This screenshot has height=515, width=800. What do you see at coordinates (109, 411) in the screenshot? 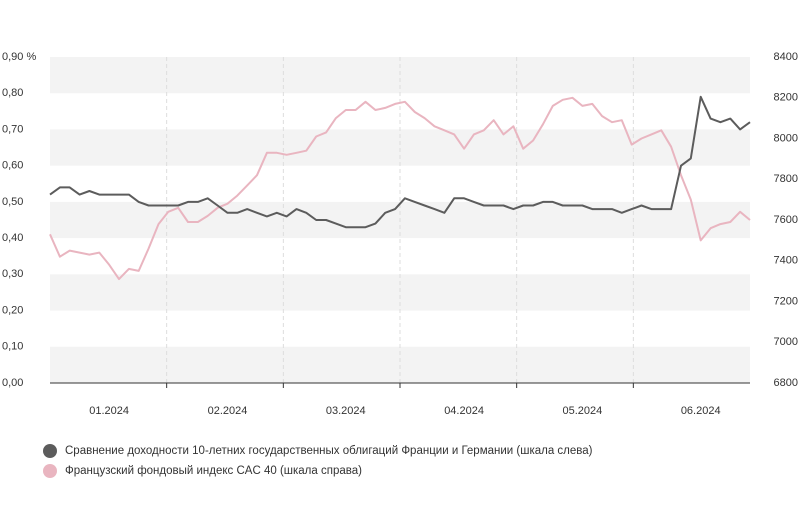
I see `x-tick-label: 01.2024` at bounding box center [109, 411].